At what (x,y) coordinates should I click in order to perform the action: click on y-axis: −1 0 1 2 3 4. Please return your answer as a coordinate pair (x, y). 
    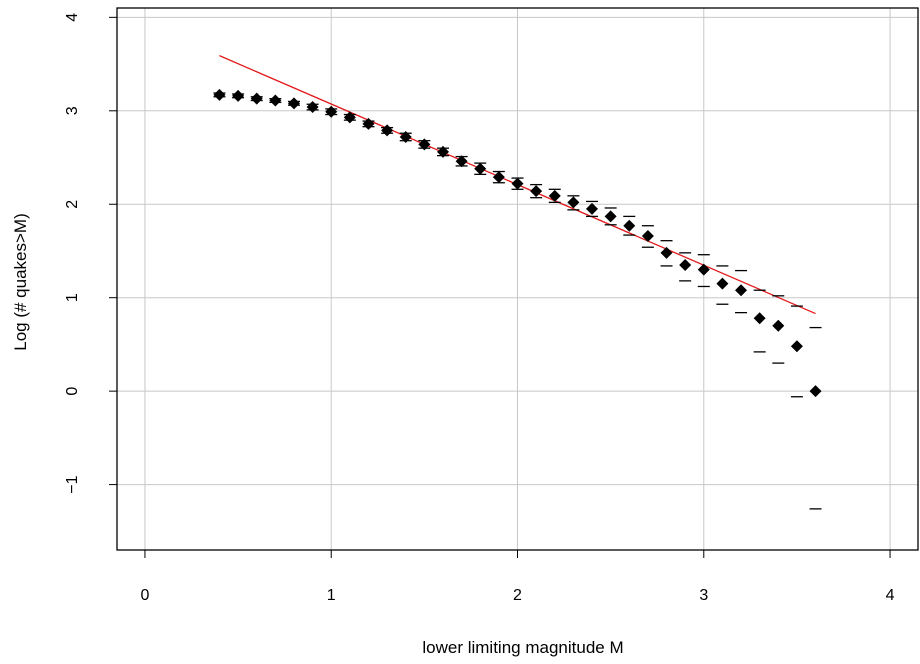
    Looking at the image, I should click on (90, 253).